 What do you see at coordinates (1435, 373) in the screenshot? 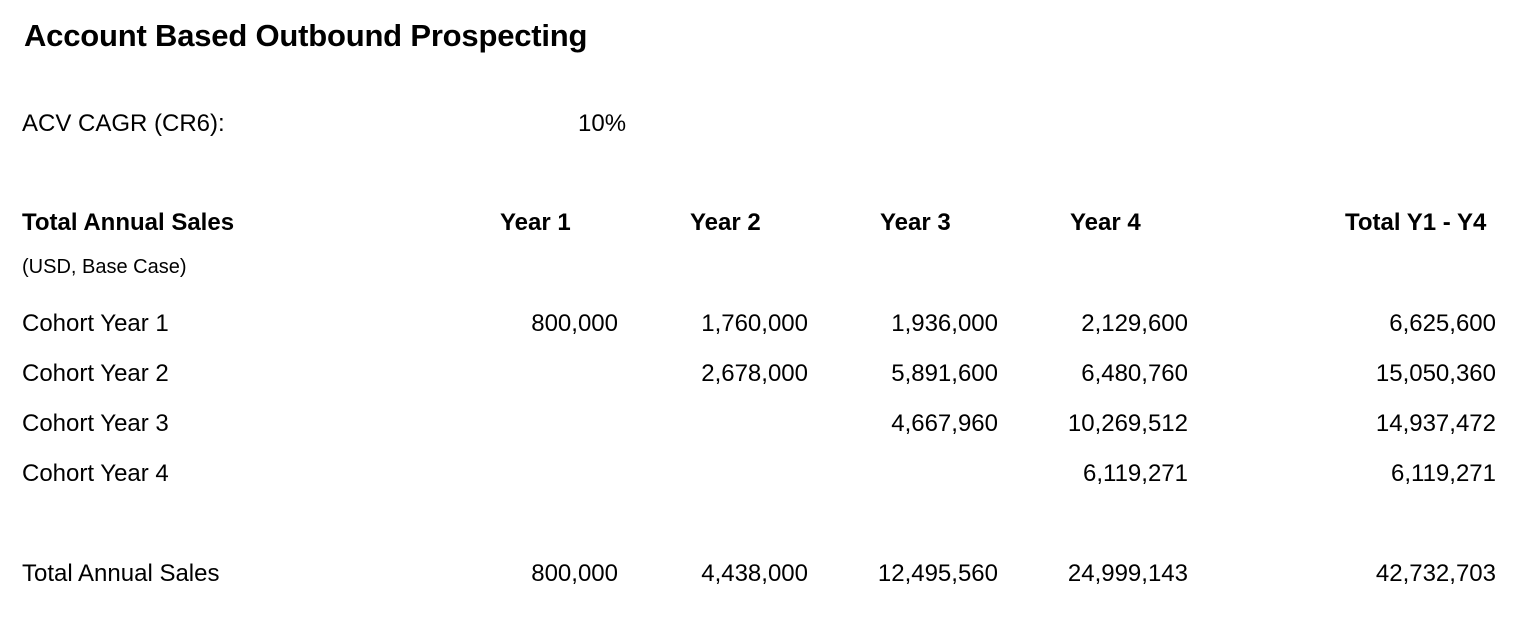
I see `table-cell: 15,050,360` at bounding box center [1435, 373].